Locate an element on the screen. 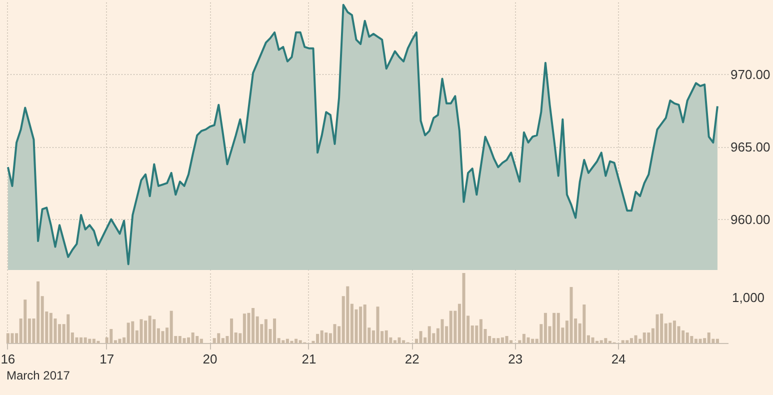  x-tick-label: 16 is located at coordinates (8, 359).